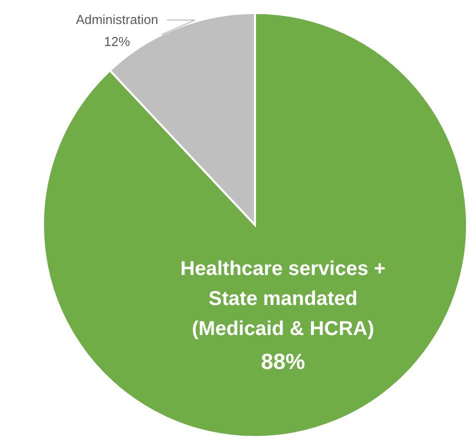 The width and height of the screenshot is (473, 440). I want to click on slice-label: Administration, so click(117, 19).